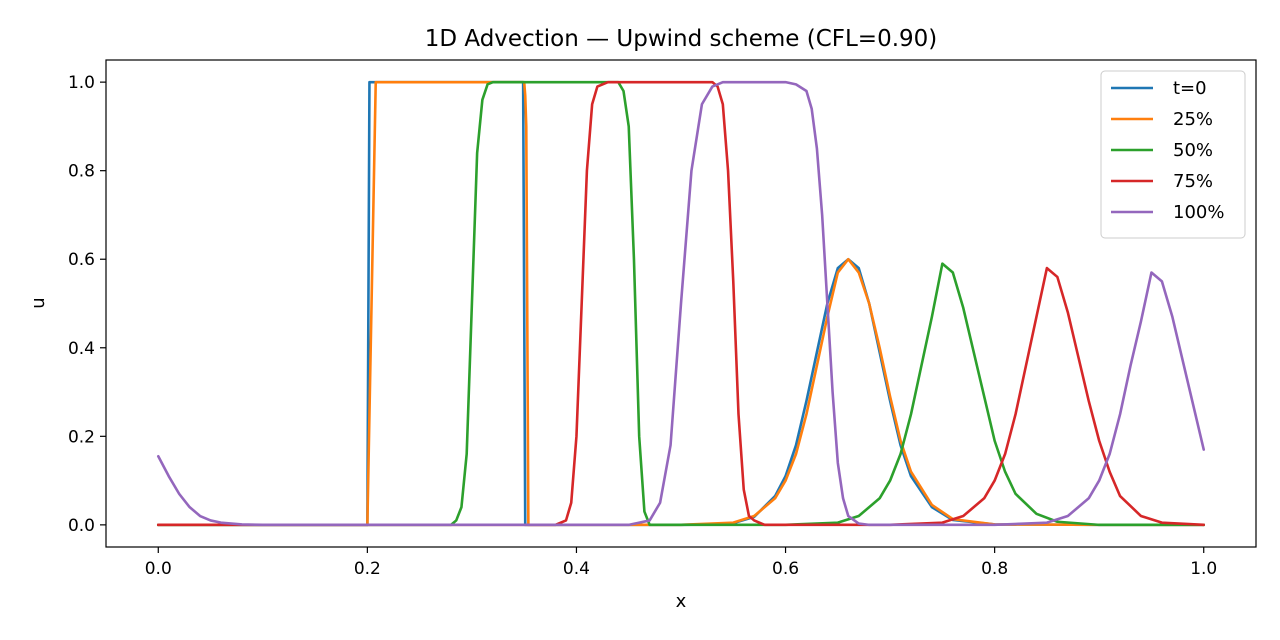 This screenshot has height=640, width=1280. I want to click on legend-label-2: 50%, so click(1193, 150).